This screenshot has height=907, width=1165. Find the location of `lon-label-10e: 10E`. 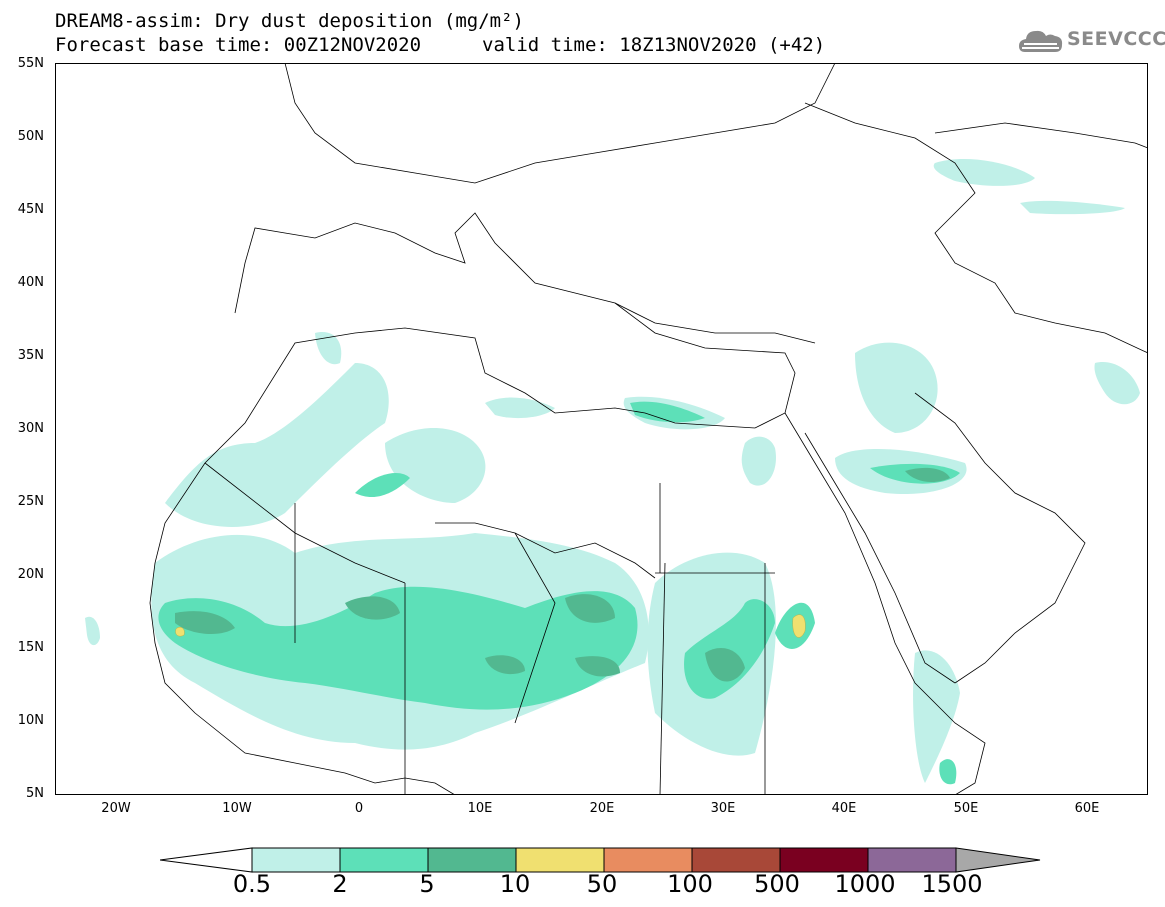

lon-label-10e: 10E is located at coordinates (480, 808).